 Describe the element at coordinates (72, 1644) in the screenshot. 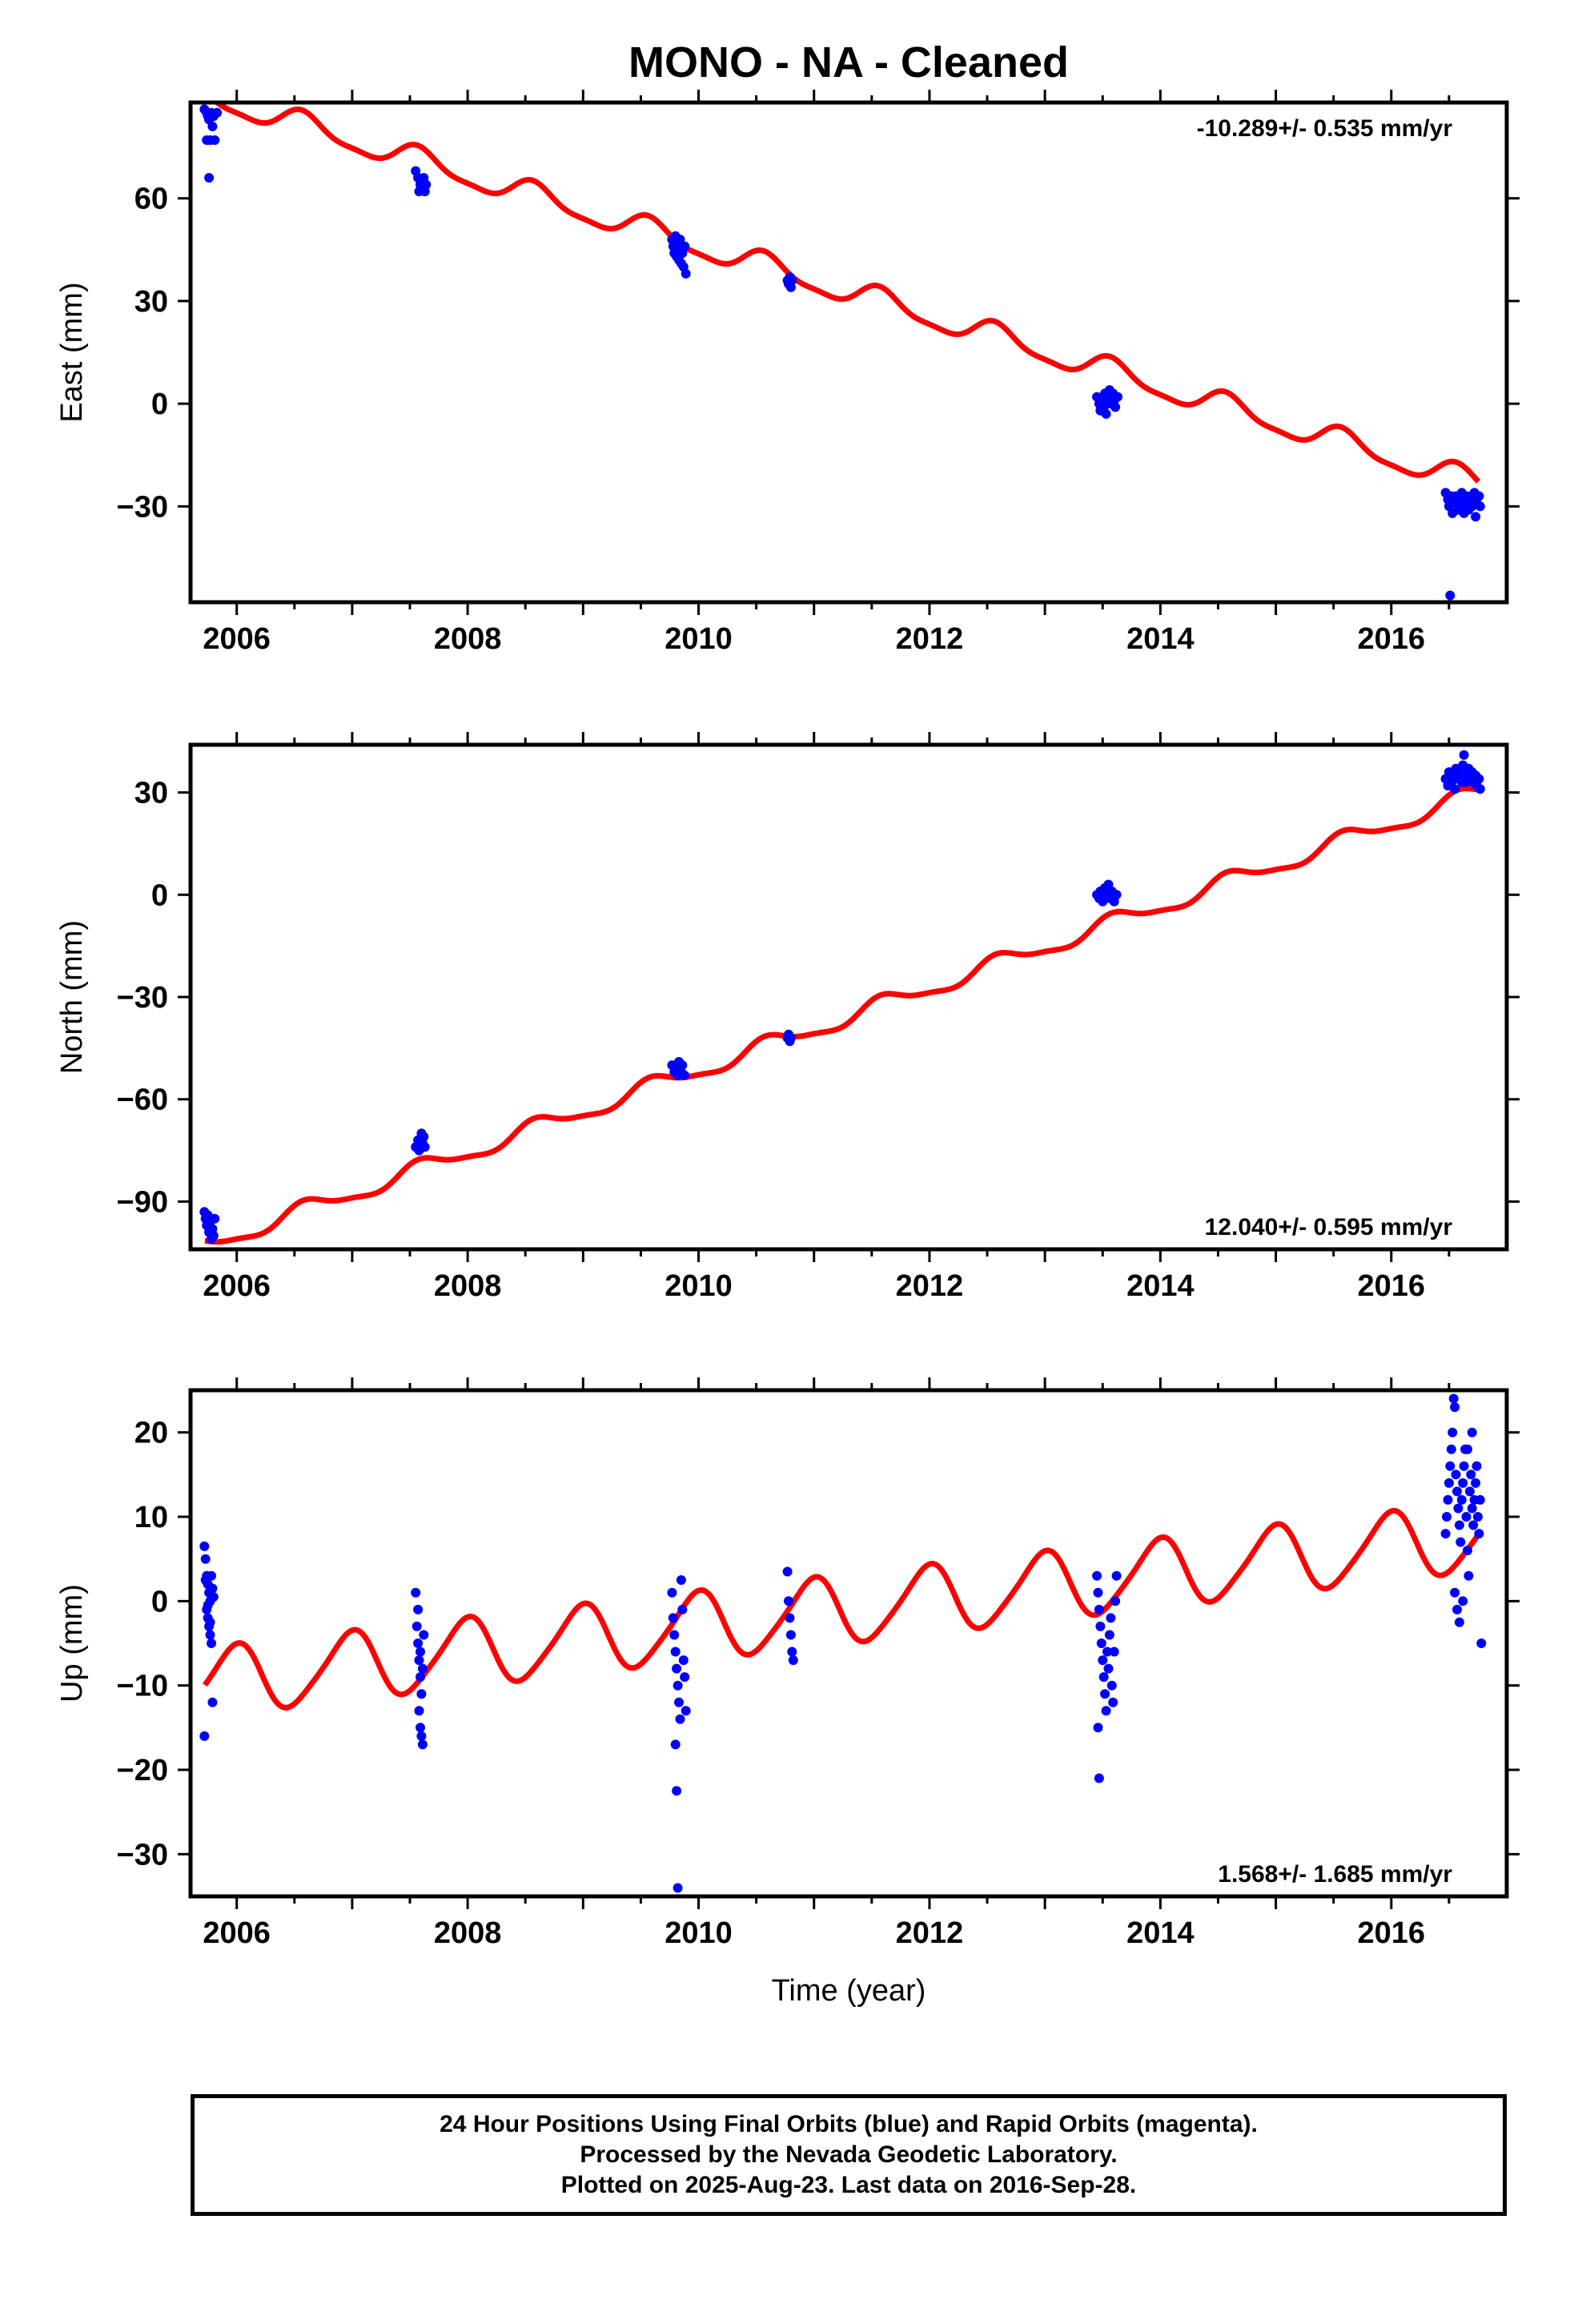

I see `y-axis-label: Up (mm)` at that location.